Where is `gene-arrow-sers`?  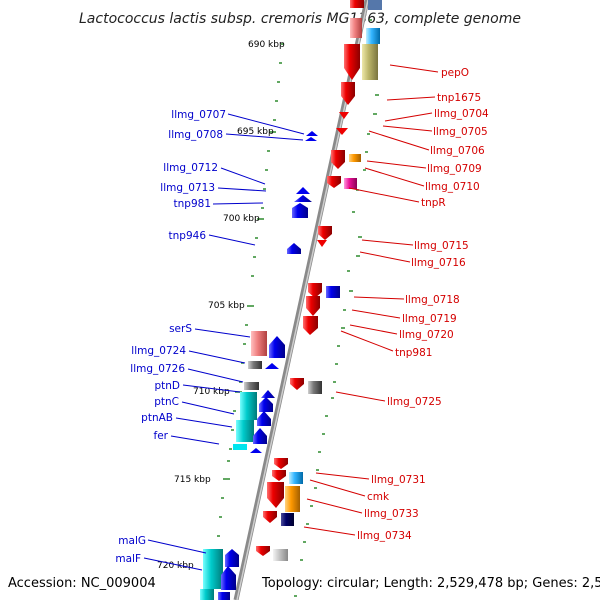
gene-arrow-sers is located at coordinates (277, 347).